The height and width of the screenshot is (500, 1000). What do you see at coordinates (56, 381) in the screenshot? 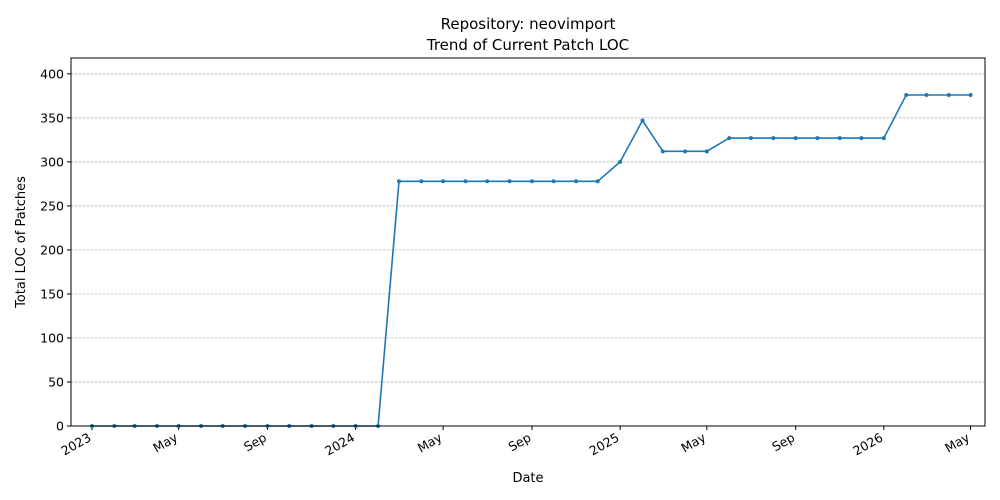
I see `y-tick-label: 50` at bounding box center [56, 381].